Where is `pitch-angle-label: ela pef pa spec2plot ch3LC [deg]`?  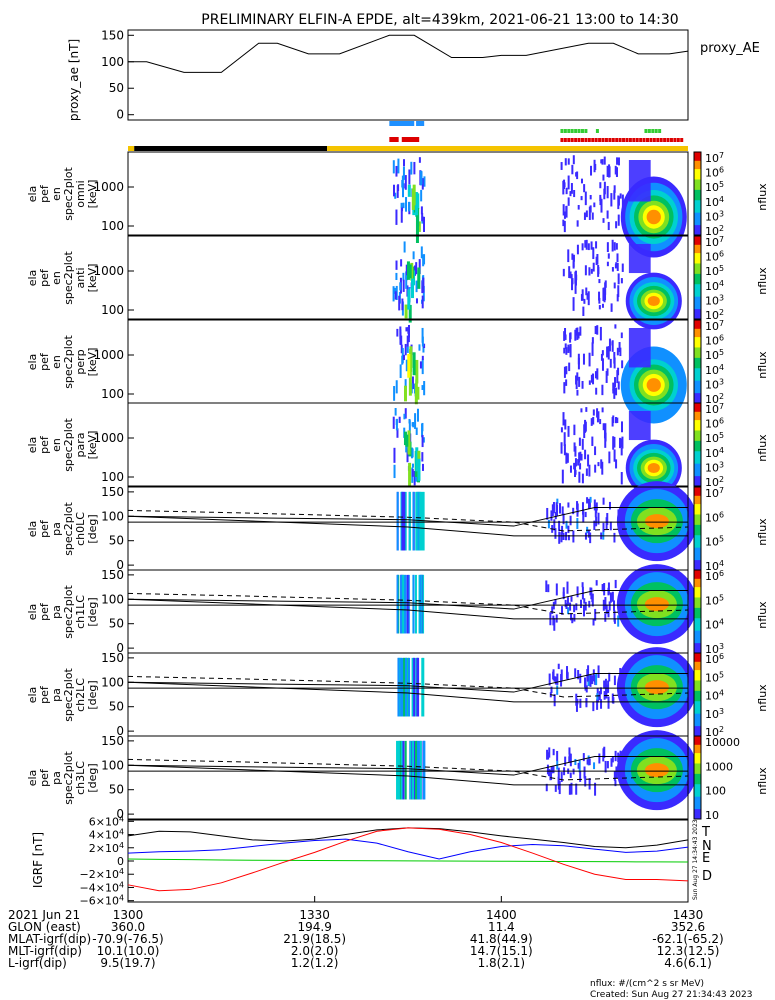 pitch-angle-label: ela pef pa spec2plot ch3LC [deg] is located at coordinates (62, 778).